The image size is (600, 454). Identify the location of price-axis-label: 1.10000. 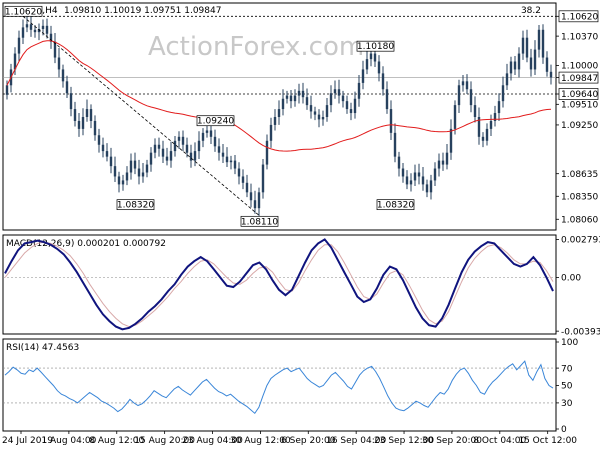
(579, 67).